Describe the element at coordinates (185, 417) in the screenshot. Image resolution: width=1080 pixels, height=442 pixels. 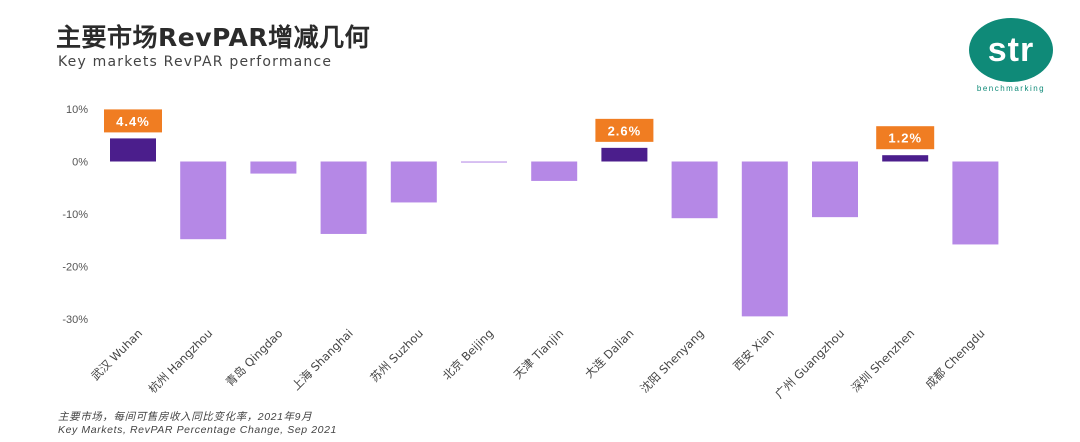
I see `footnote-chinese: 主要市场，每间可售房收入同比变化率，2021年9月` at that location.